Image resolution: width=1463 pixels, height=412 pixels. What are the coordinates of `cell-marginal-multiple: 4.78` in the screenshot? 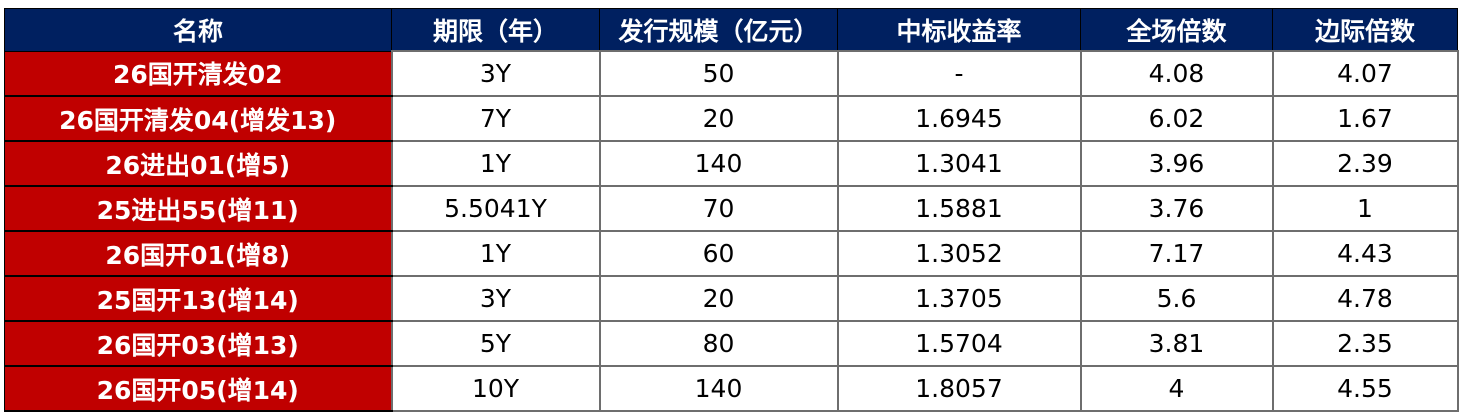 It's located at (1365, 298).